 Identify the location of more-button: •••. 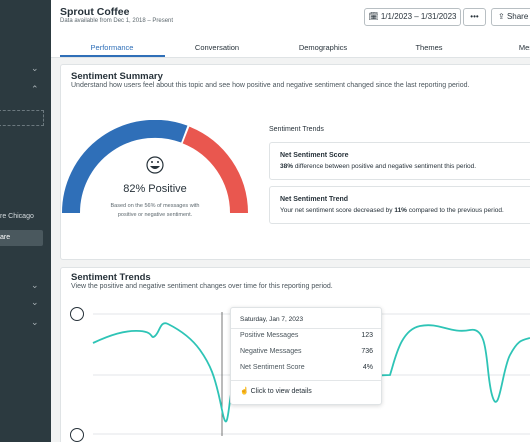
(474, 17).